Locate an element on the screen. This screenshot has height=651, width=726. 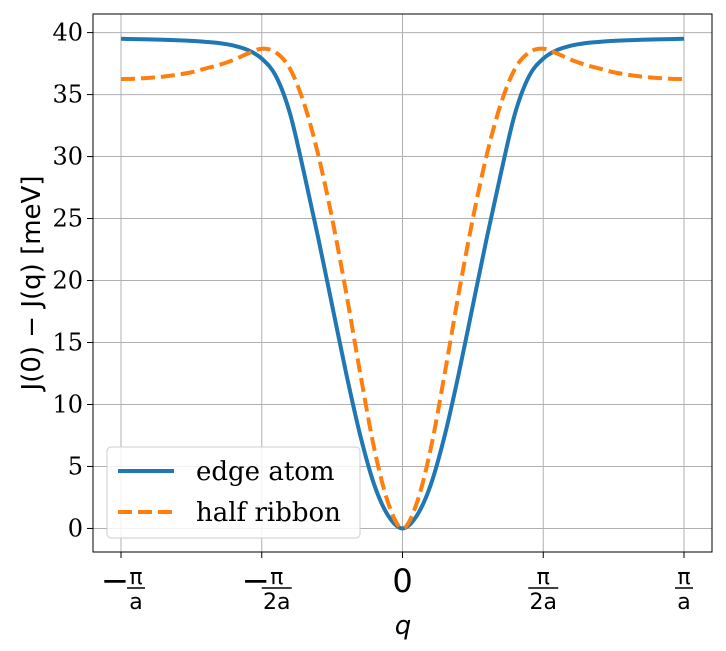
y-tick-label: 15 is located at coordinates (67, 343).